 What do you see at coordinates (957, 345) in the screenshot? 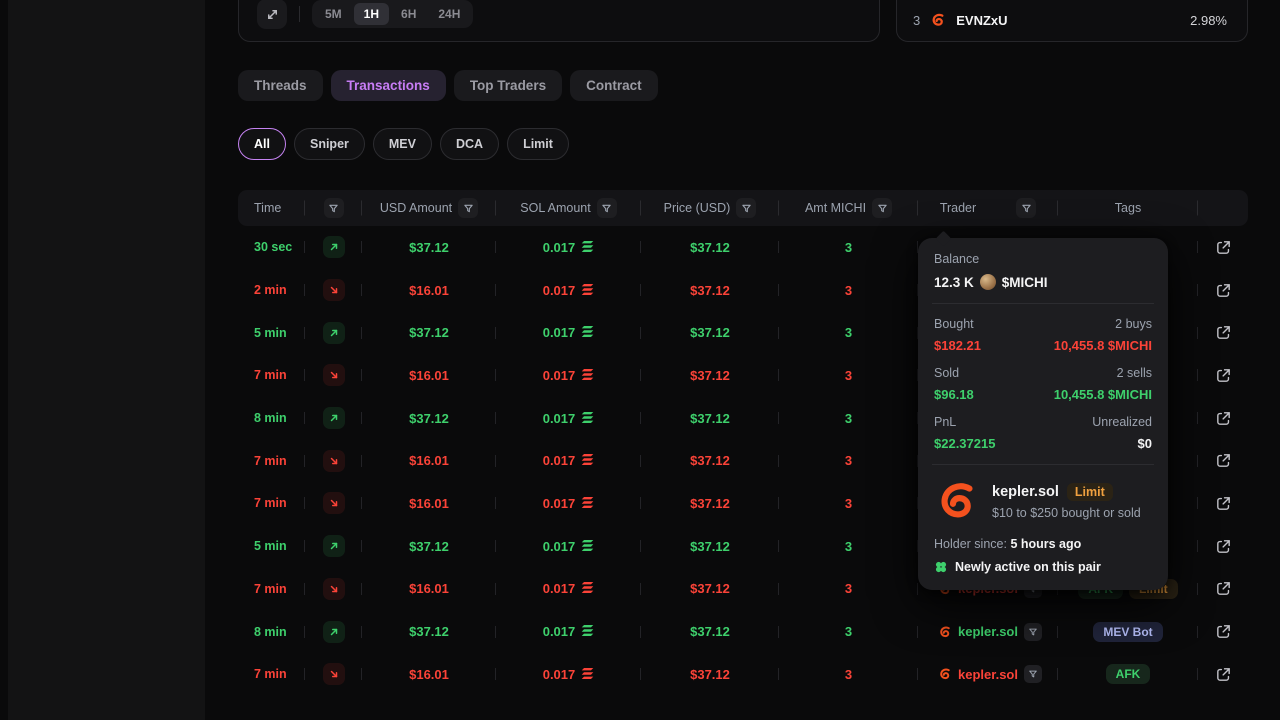
I see `bought-usd: $182.21` at bounding box center [957, 345].